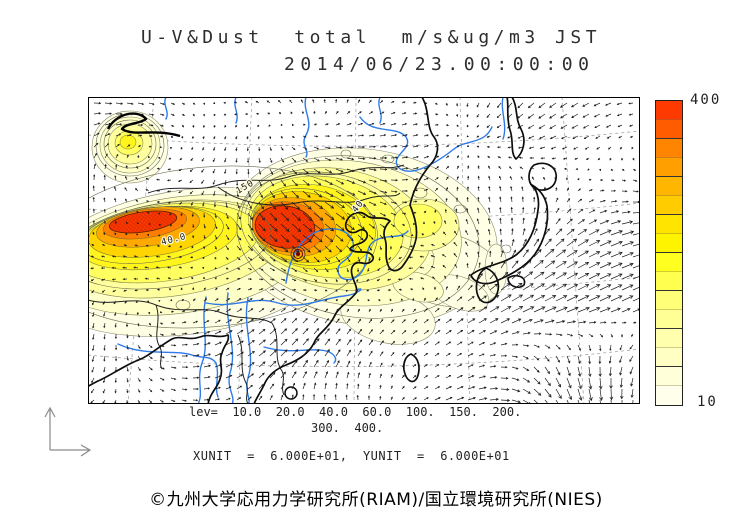 Image resolution: width=752 pixels, height=532 pixels. I want to click on axis-orientation-icon, so click(68, 431).